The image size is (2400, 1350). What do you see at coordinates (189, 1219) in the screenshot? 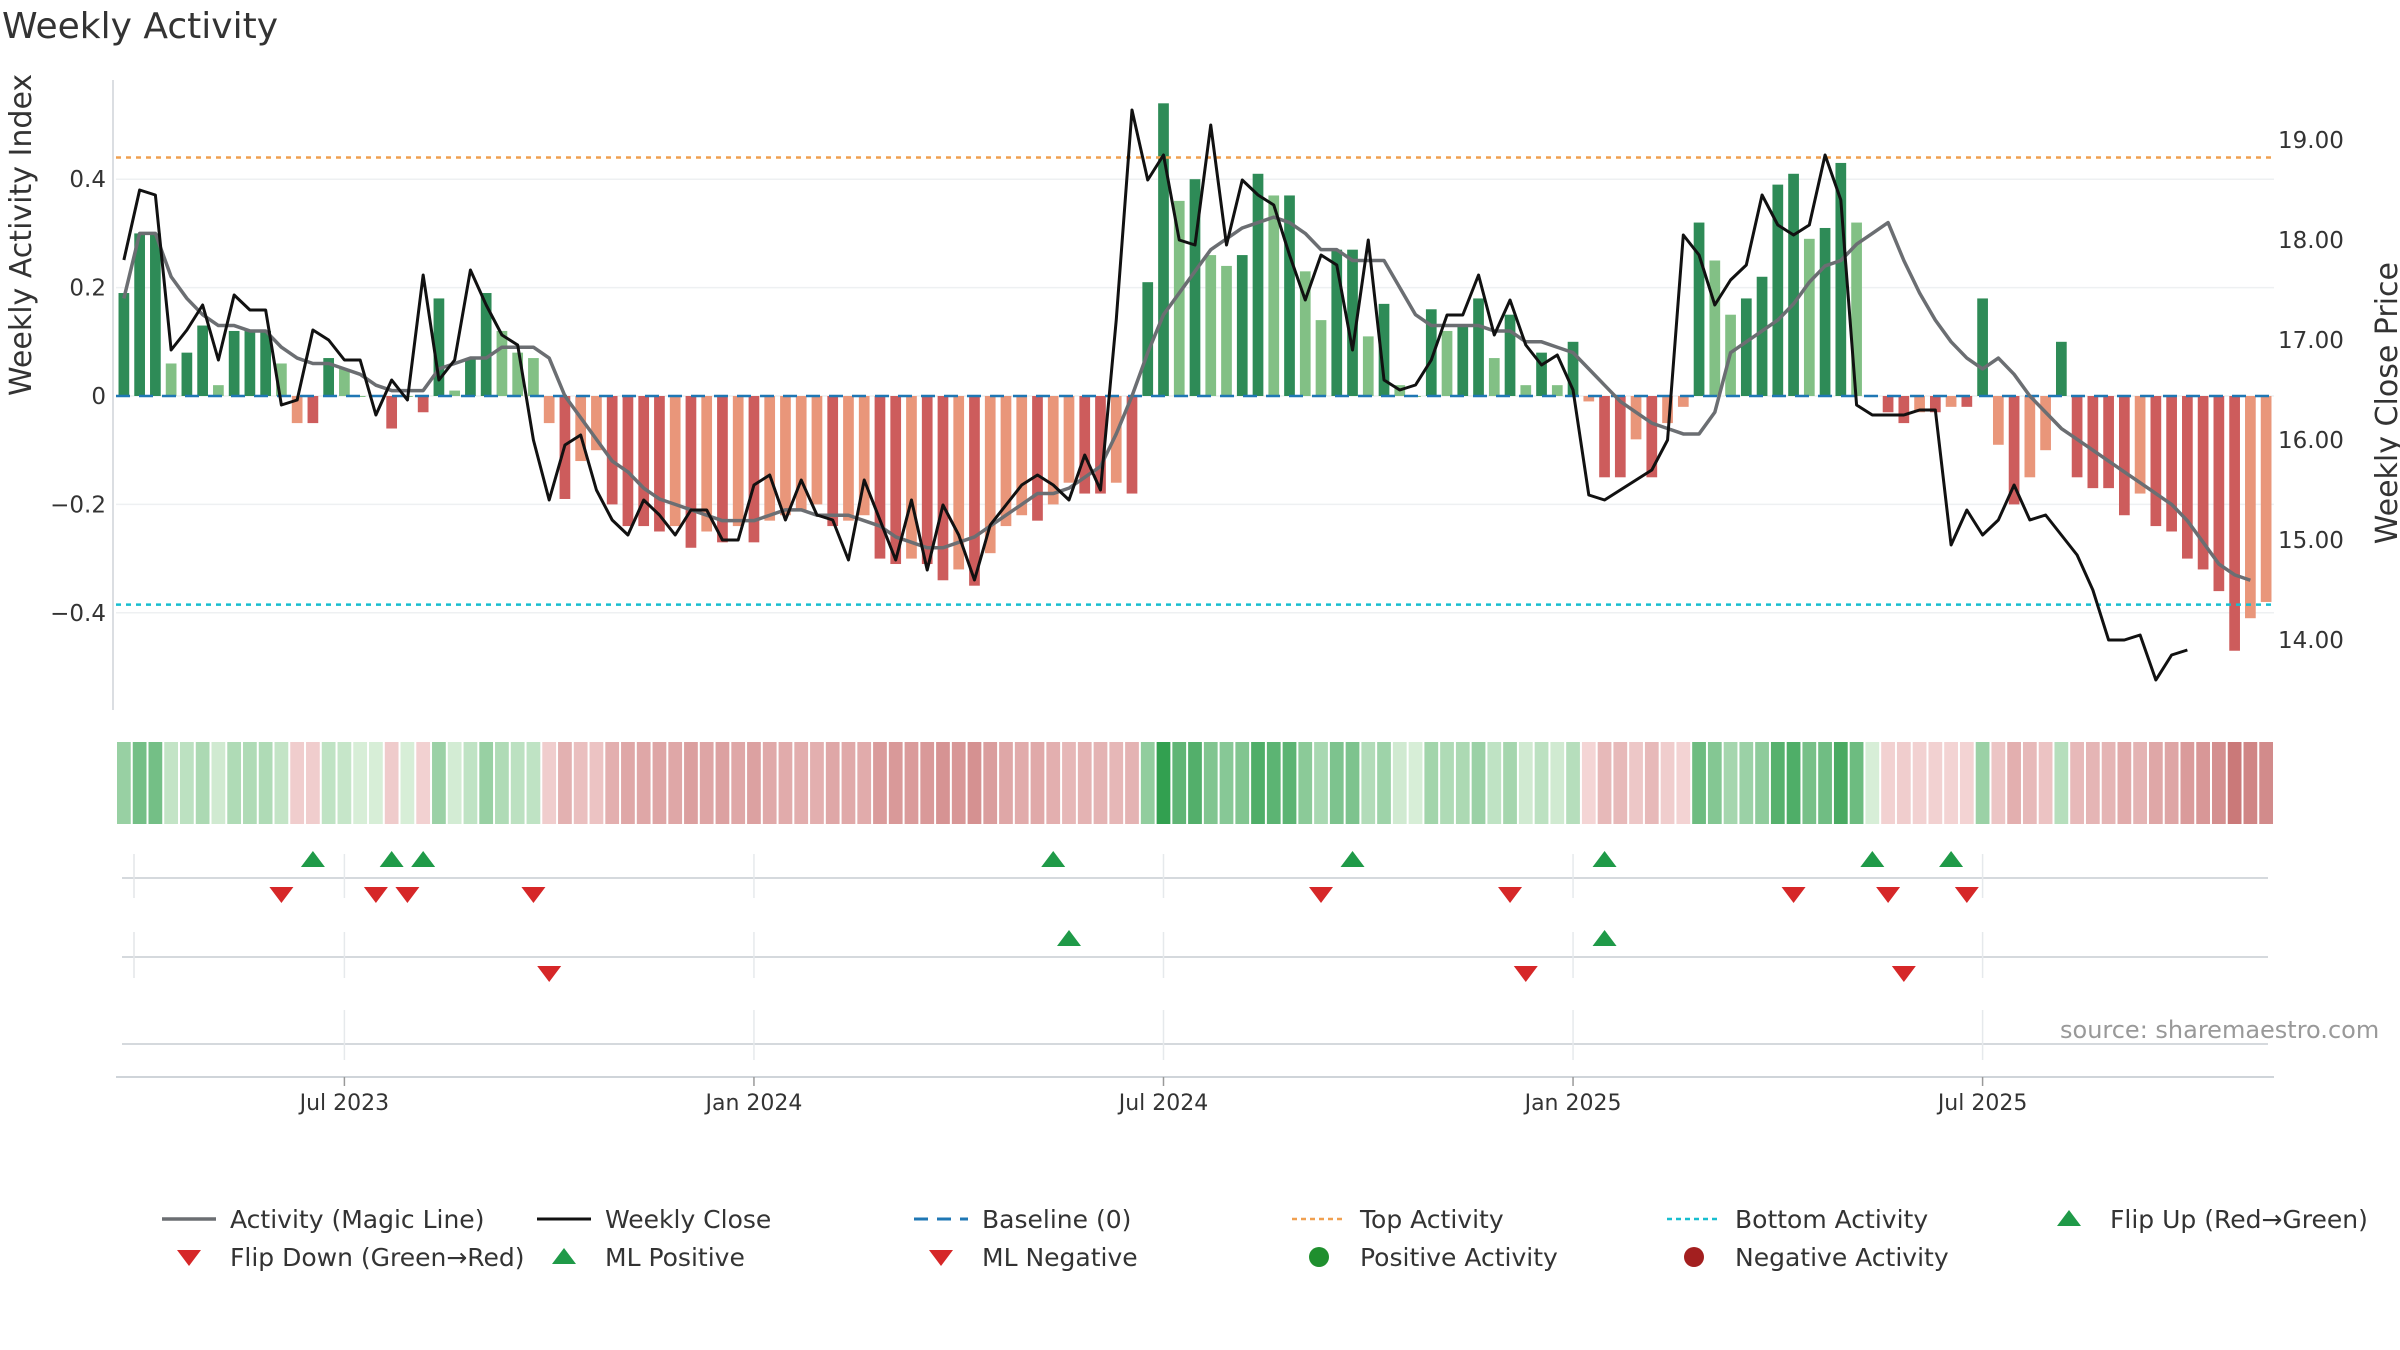
I see `legend-symbol-magic` at bounding box center [189, 1219].